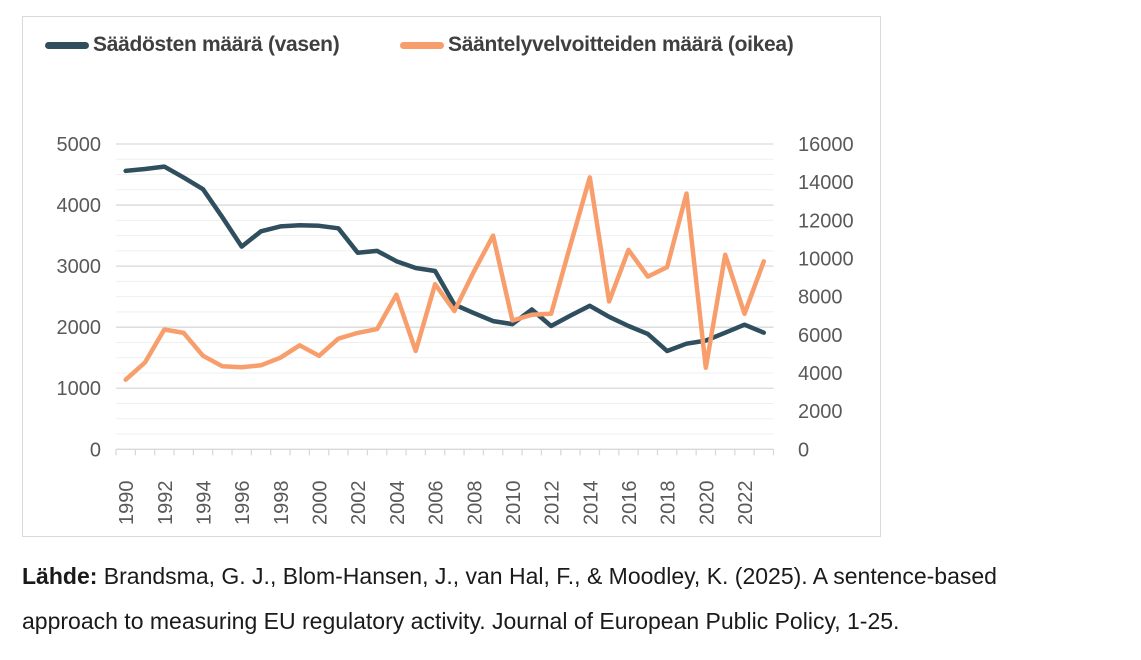  I want to click on x-axis-tick-label: 2008, so click(475, 503).